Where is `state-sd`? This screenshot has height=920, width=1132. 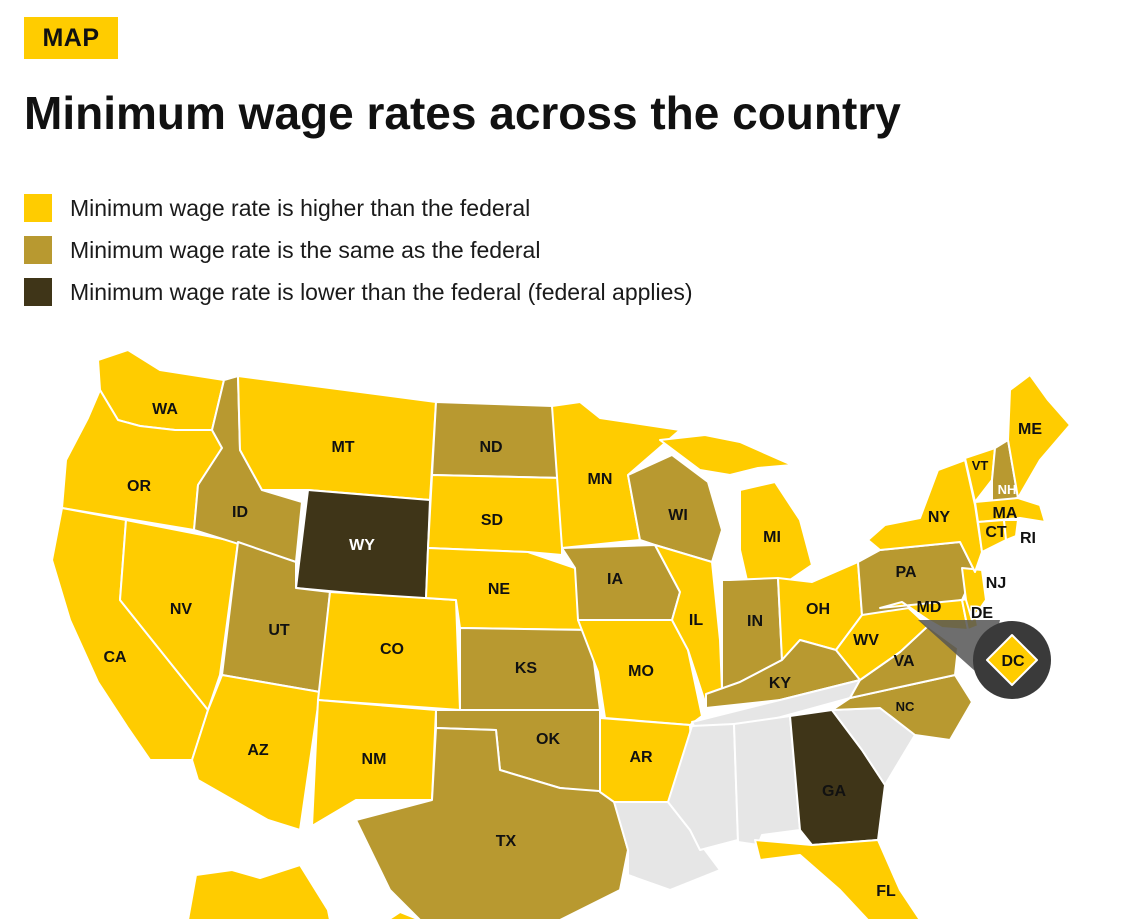 state-sd is located at coordinates (495, 515).